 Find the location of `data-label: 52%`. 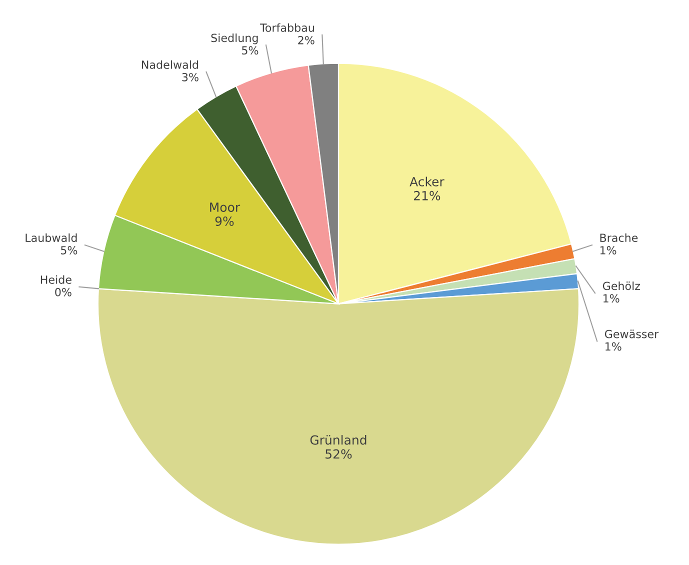

data-label: 52% is located at coordinates (339, 454).